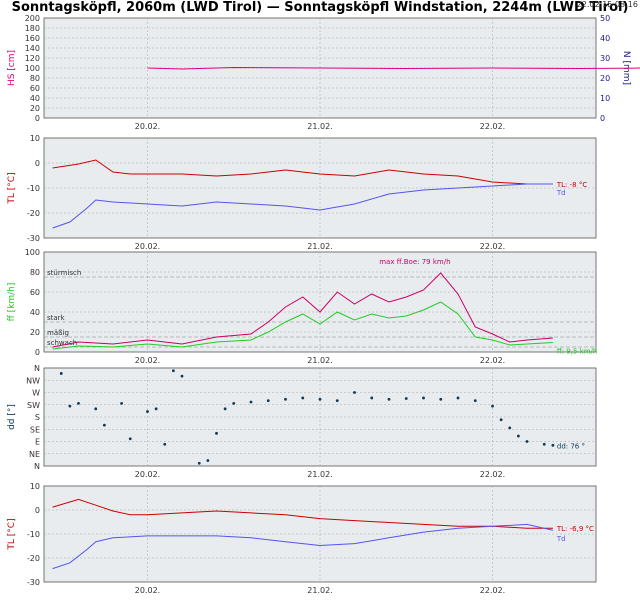 The width and height of the screenshot is (640, 600). What do you see at coordinates (12, 417) in the screenshot?
I see `y-axis-label: dd [°]` at bounding box center [12, 417].